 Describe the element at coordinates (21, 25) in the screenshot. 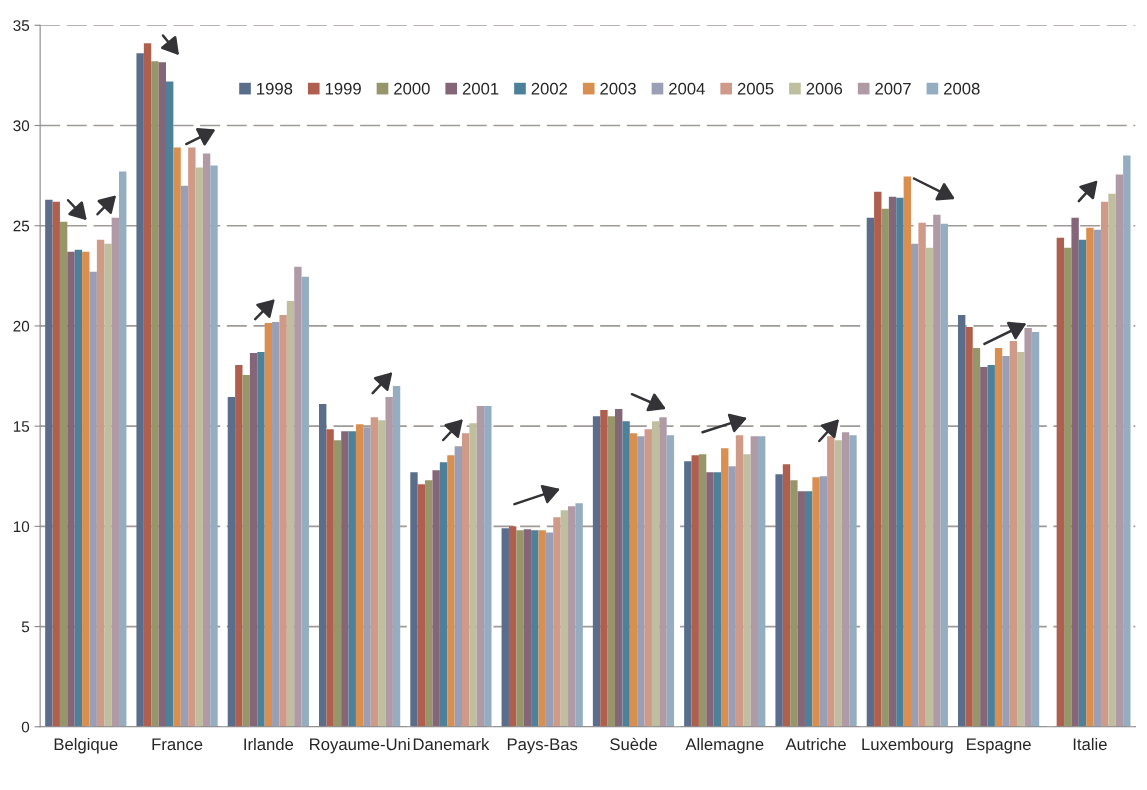

I see `y-tick-label: 35` at that location.